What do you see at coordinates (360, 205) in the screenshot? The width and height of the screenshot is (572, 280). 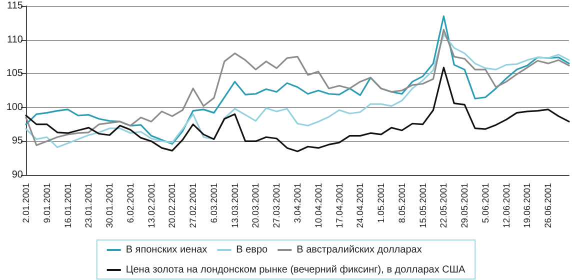 I see `x-tick-label: 24.04.2001` at bounding box center [360, 205].